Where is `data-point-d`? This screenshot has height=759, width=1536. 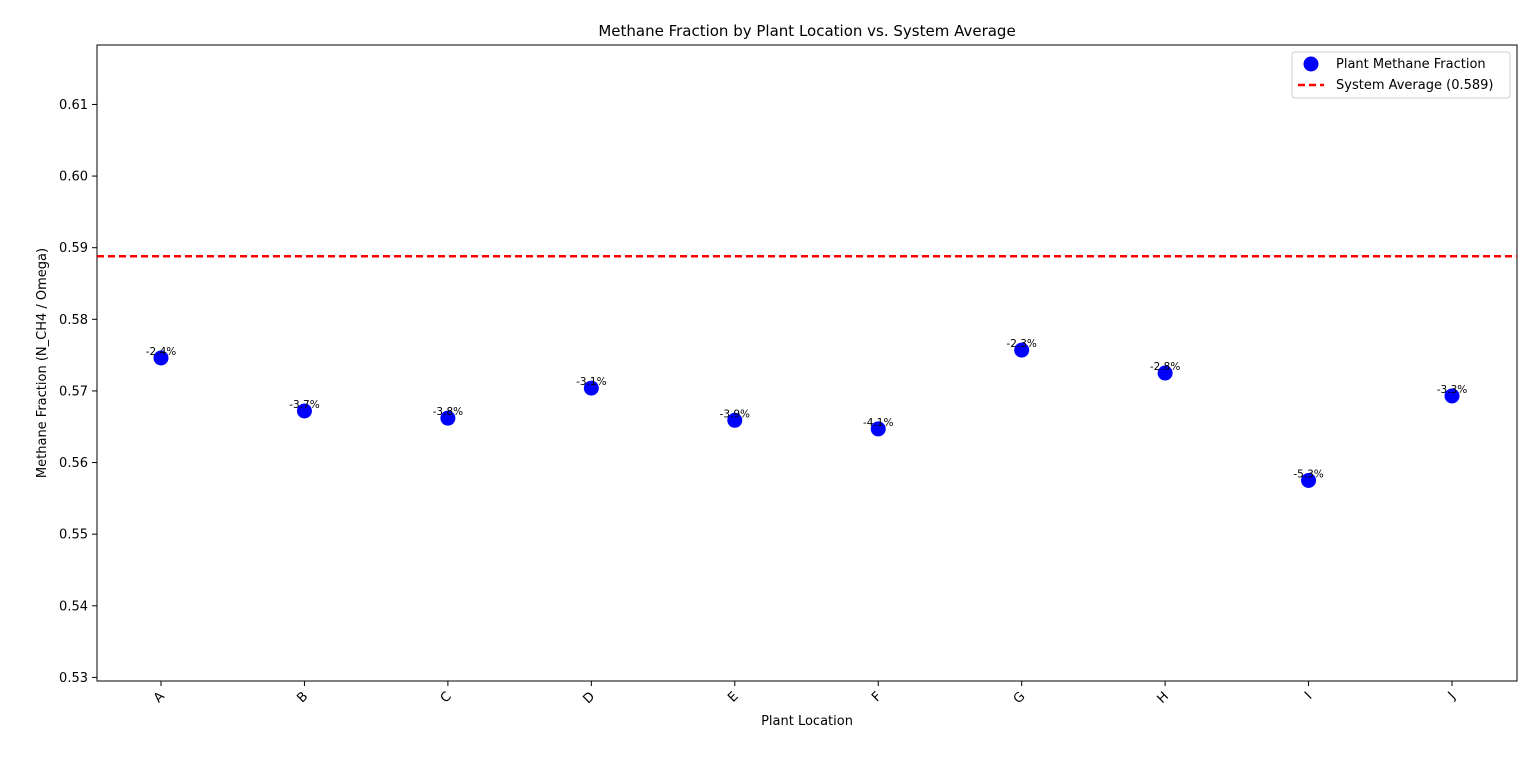 data-point-d is located at coordinates (591, 388).